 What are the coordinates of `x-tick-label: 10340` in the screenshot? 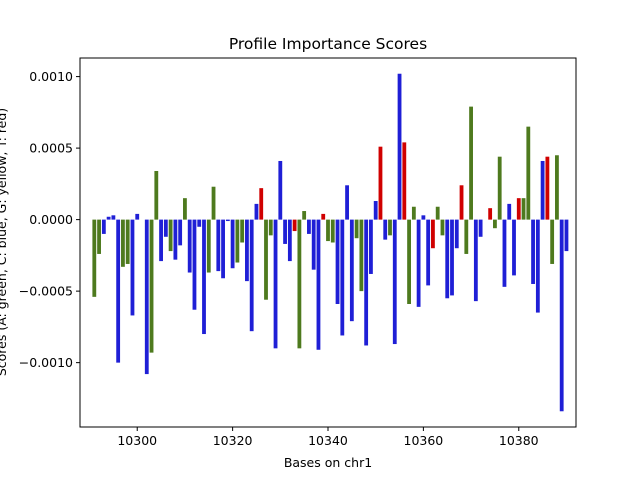 It's located at (328, 440).